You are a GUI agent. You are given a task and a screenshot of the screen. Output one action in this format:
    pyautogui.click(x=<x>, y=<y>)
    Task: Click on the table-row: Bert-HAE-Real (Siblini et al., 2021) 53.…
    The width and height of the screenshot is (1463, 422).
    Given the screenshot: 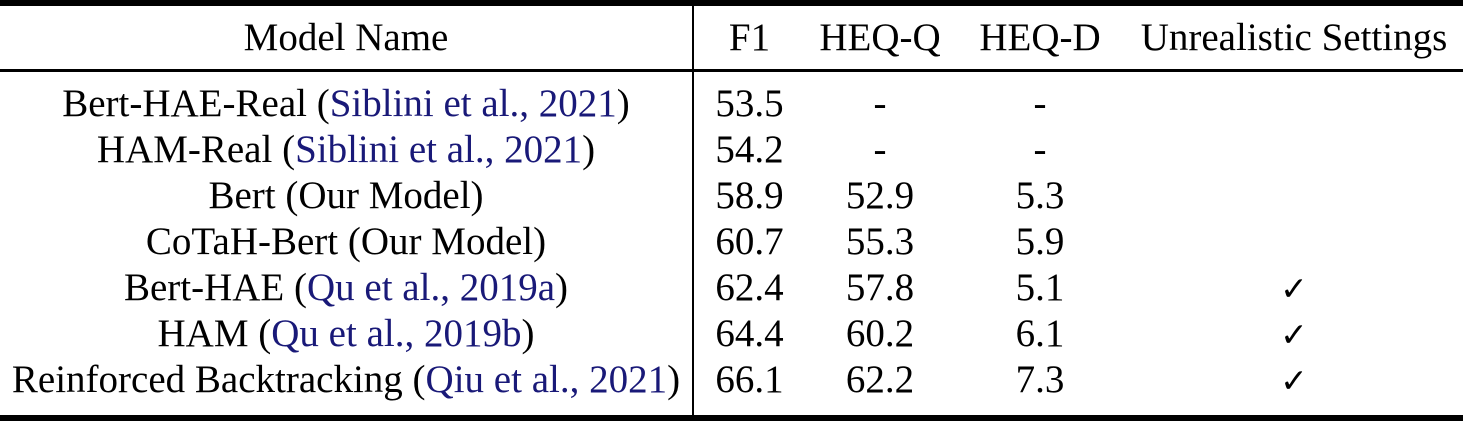 What is the action you would take?
    pyautogui.click(x=731, y=98)
    